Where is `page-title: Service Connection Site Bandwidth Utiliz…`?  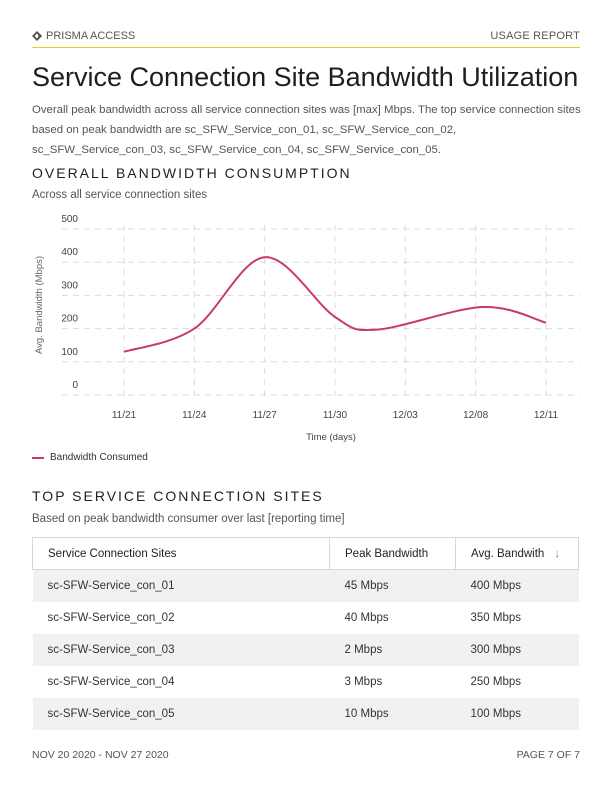
page-title: Service Connection Site Bandwidth Utiliz… is located at coordinates (305, 77).